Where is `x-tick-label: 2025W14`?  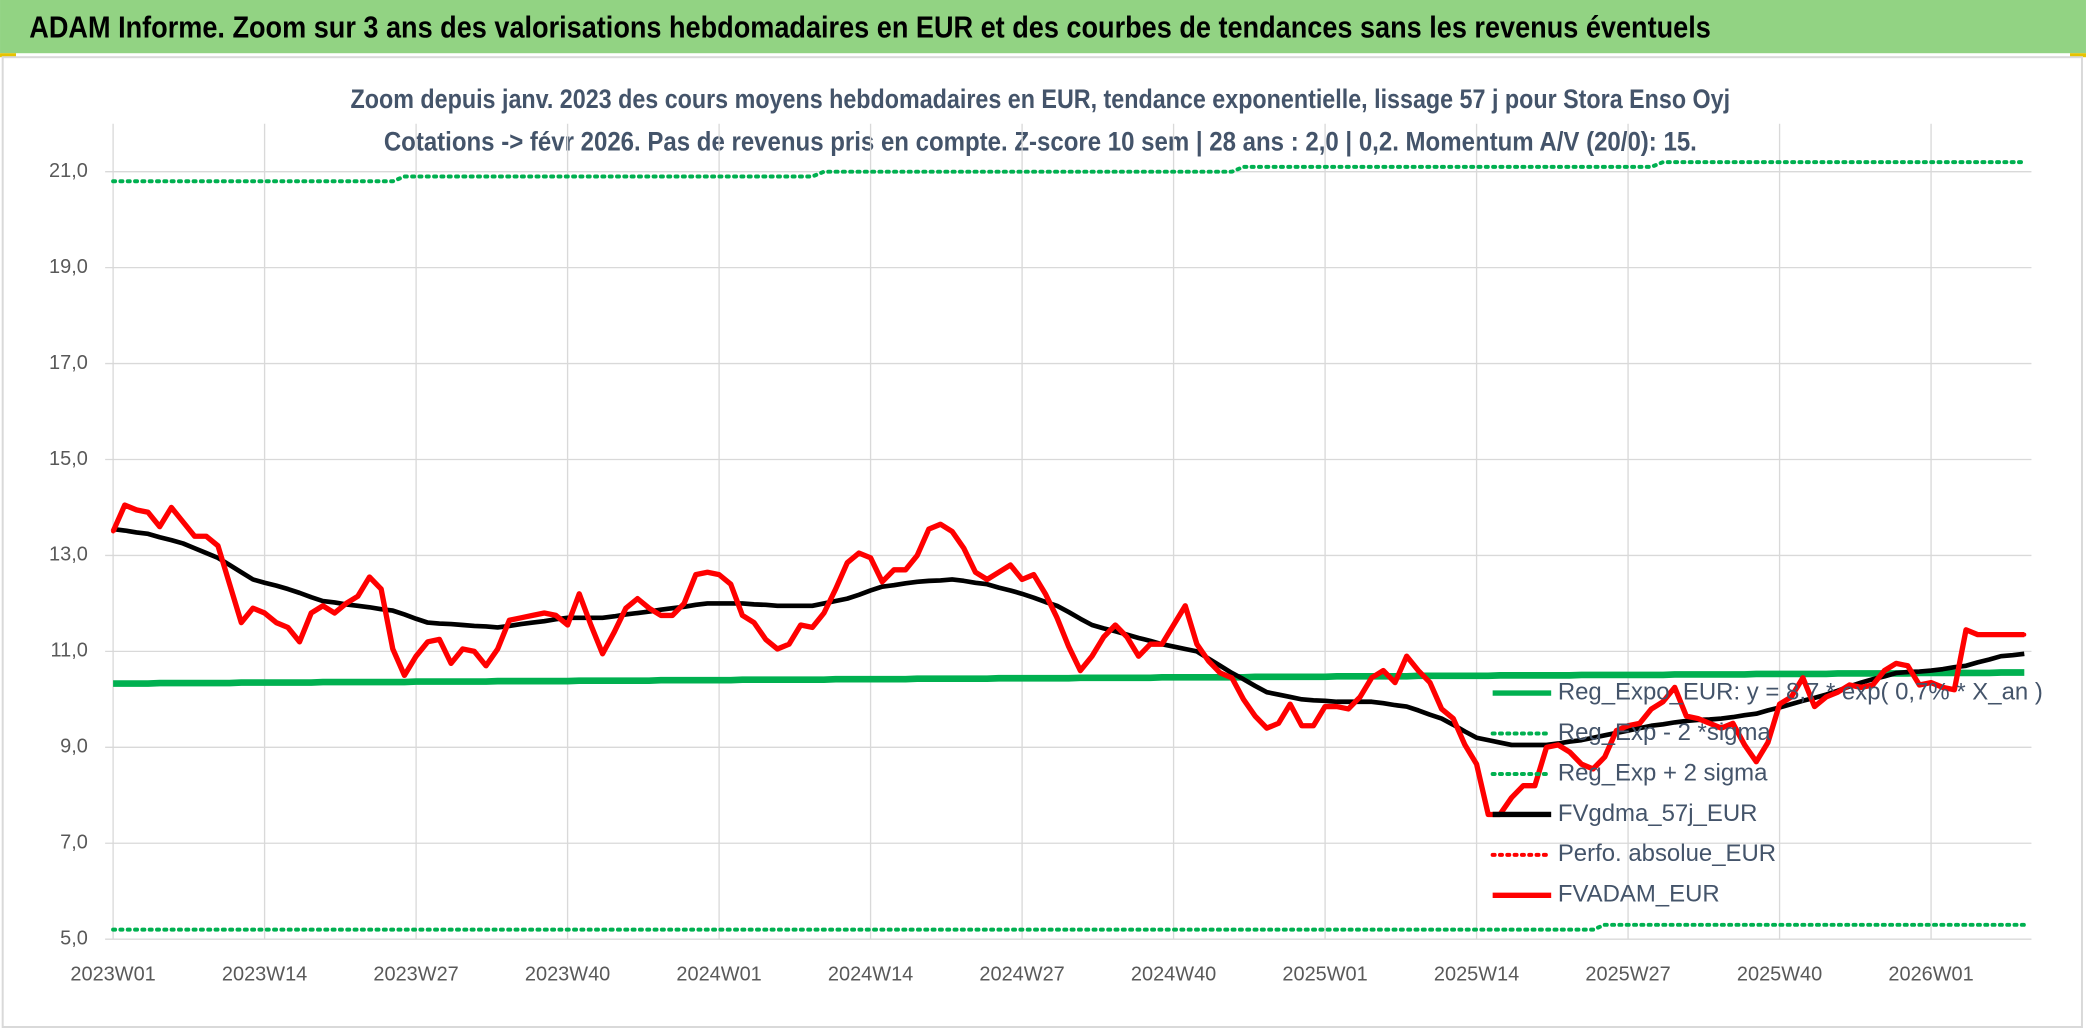 x-tick-label: 2025W14 is located at coordinates (1476, 974).